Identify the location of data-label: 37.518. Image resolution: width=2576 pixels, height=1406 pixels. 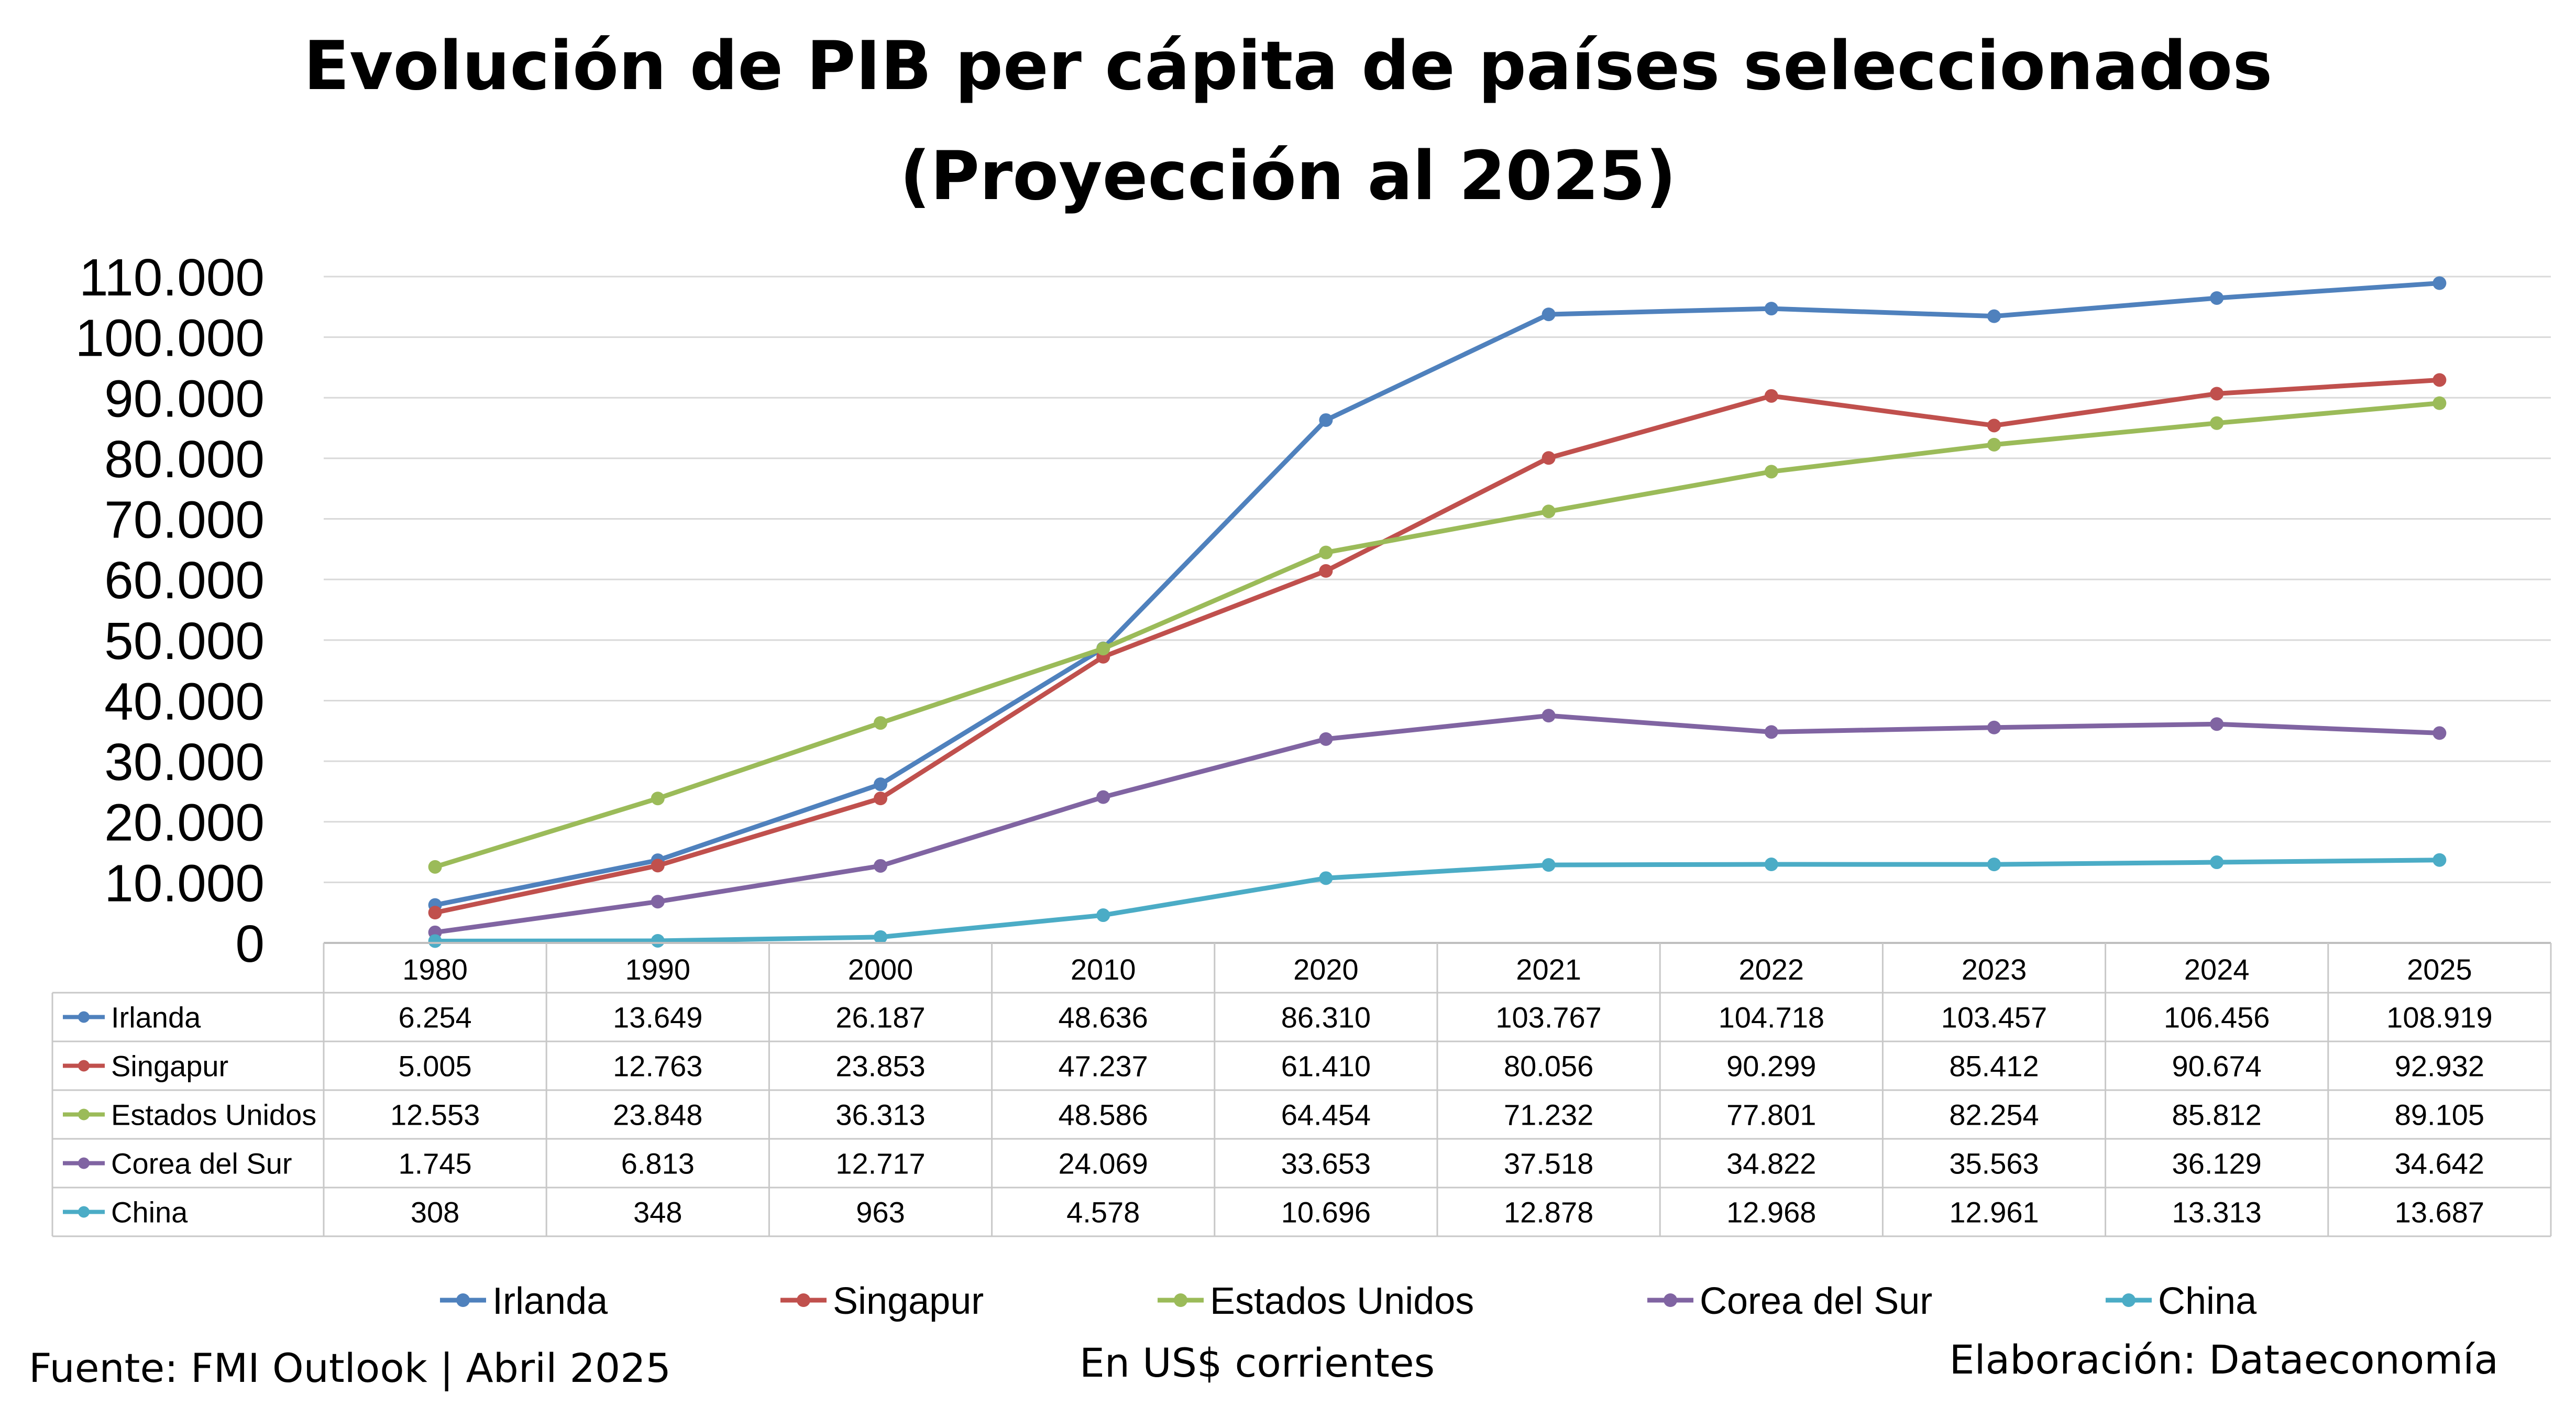
(1548, 1163).